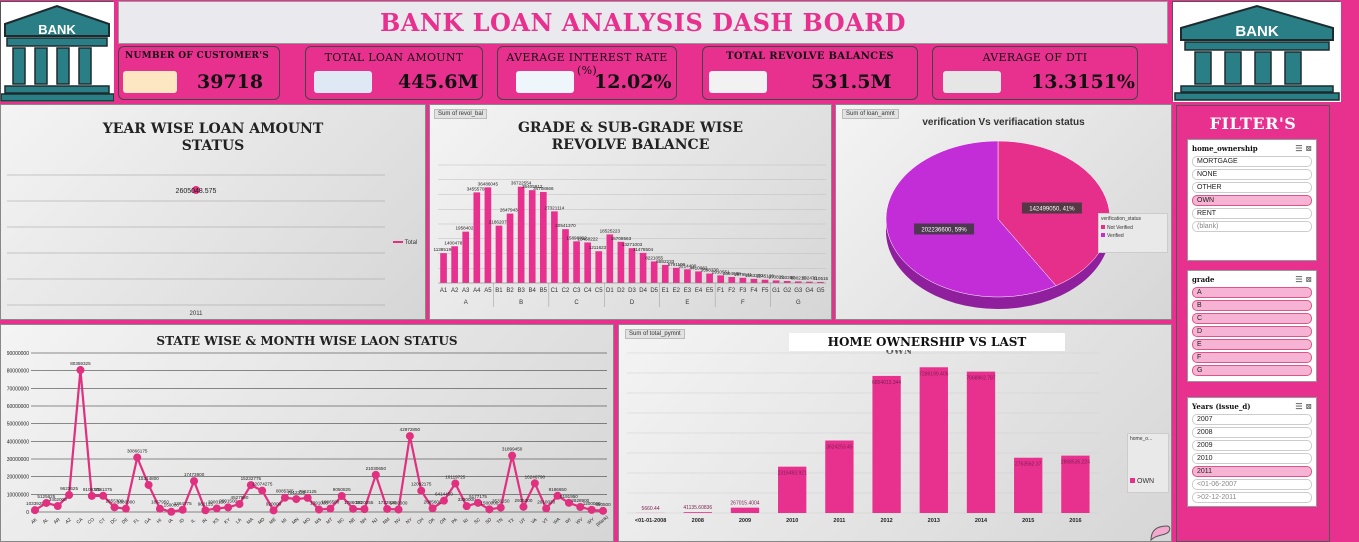 The image size is (1359, 542). I want to click on data-label: 1563250, so click(754, 275).